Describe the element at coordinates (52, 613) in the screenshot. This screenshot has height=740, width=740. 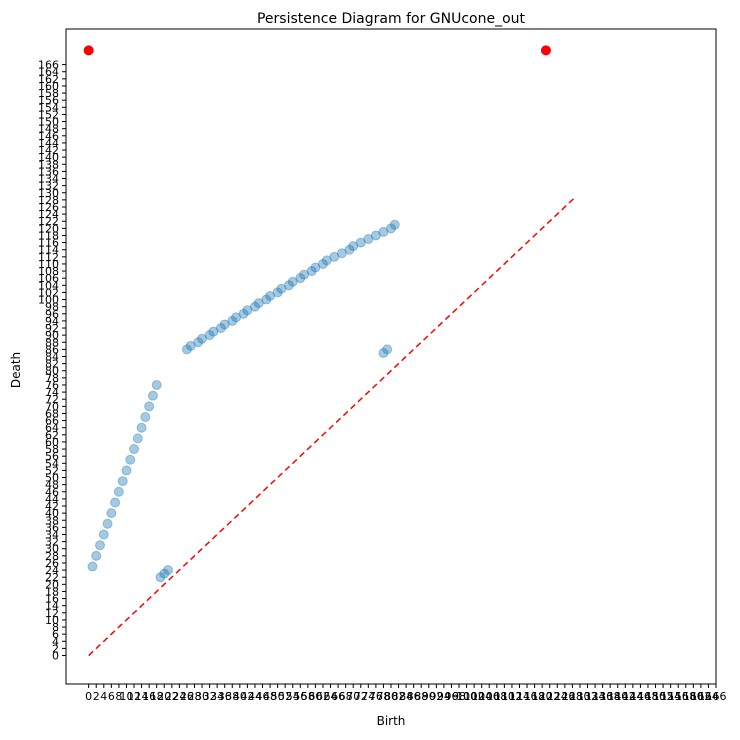
I see `y-tick-label: 12` at that location.